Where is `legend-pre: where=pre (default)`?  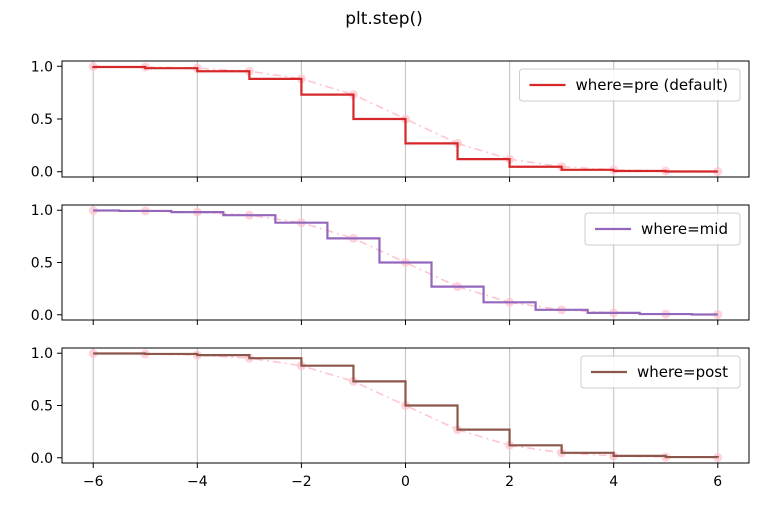 legend-pre: where=pre (default) is located at coordinates (630, 85).